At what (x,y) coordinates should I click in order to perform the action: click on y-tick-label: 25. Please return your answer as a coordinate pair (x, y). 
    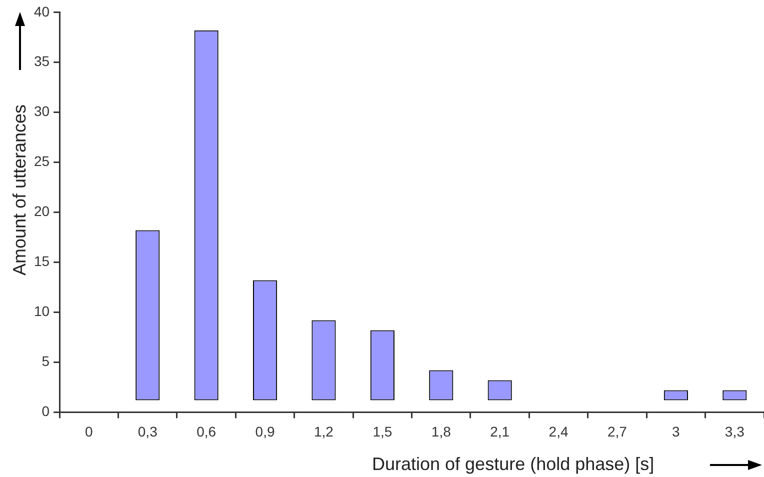
    Looking at the image, I should click on (42, 161).